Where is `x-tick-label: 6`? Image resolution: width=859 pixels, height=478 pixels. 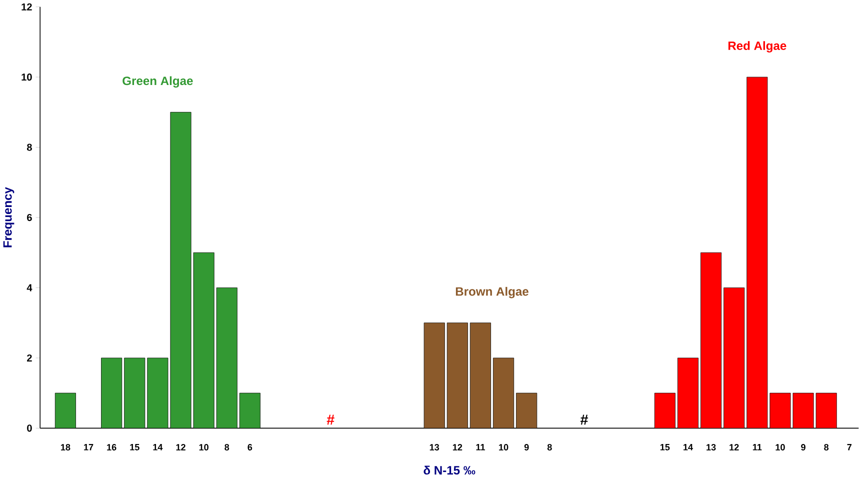 x-tick-label: 6 is located at coordinates (250, 447).